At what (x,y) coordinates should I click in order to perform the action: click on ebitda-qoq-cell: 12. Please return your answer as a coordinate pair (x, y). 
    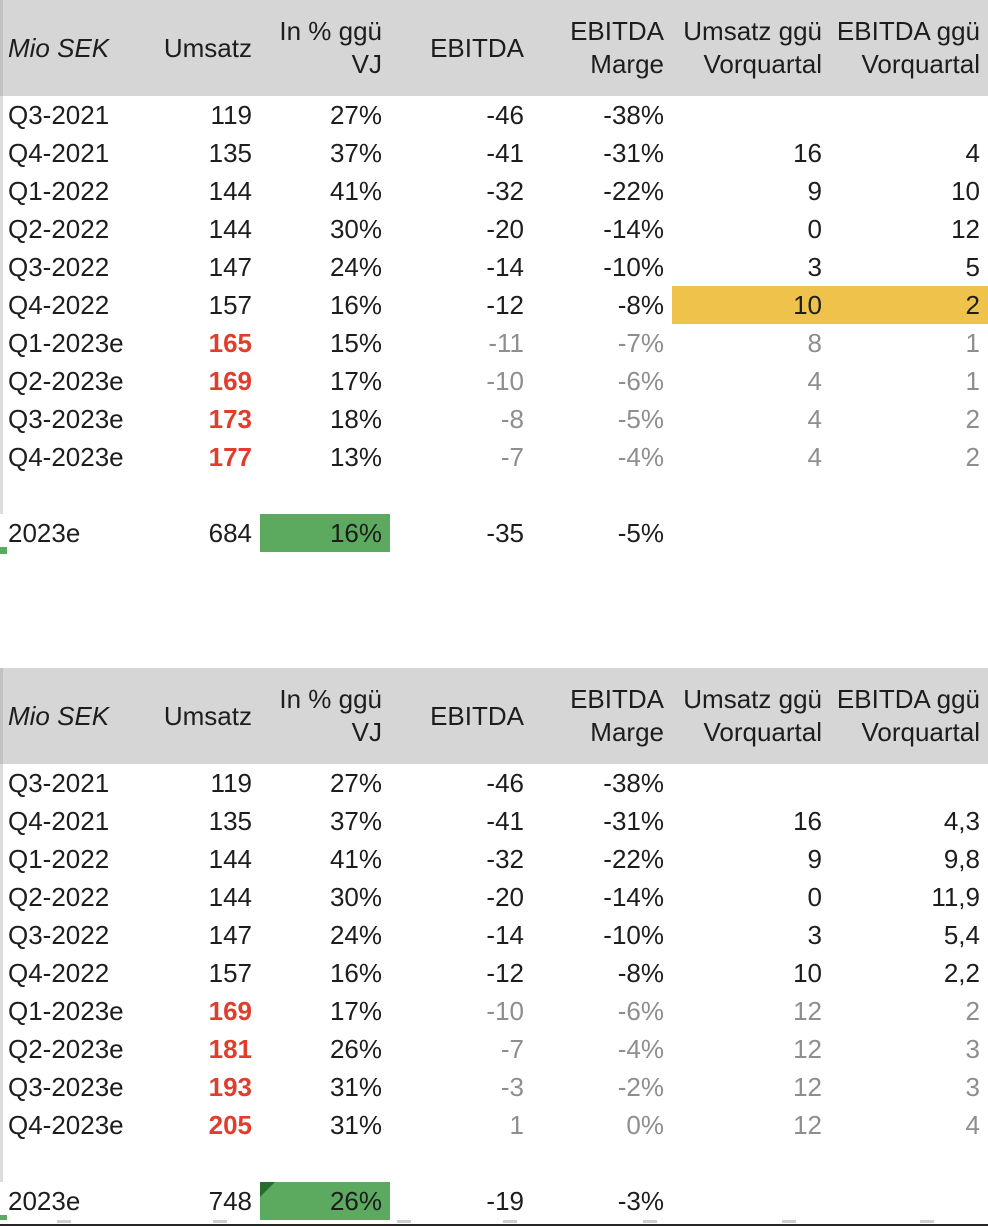
    Looking at the image, I should click on (909, 229).